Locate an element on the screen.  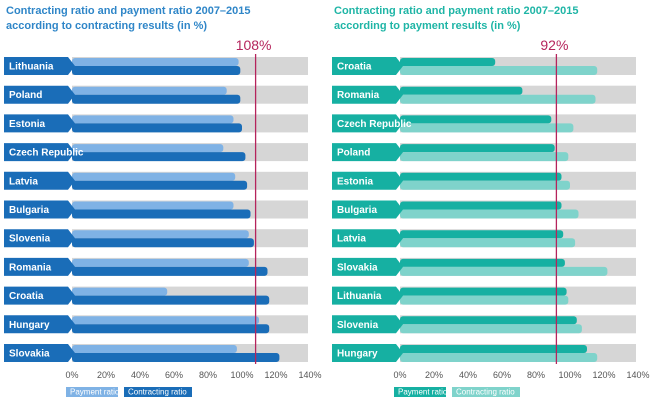
right-x-tick-label-4: 80% is located at coordinates (536, 375).